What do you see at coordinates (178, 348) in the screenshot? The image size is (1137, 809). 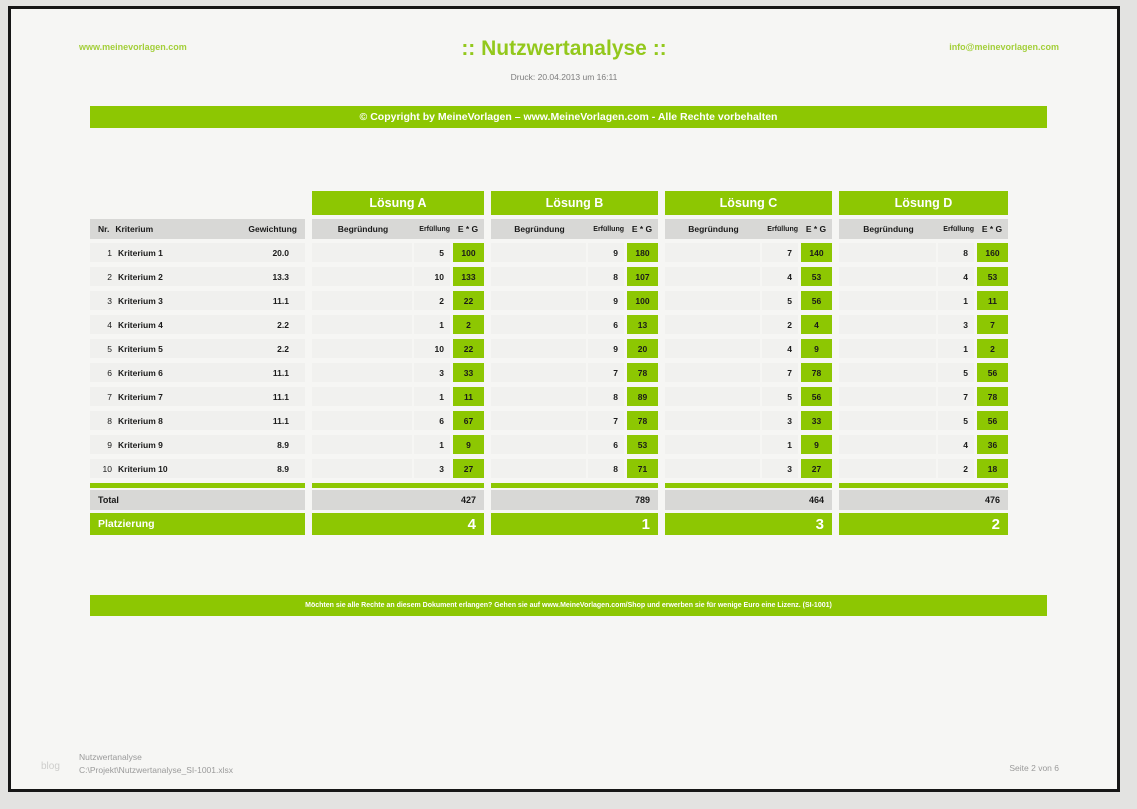 I see `criterion-name: Kriterium 5` at bounding box center [178, 348].